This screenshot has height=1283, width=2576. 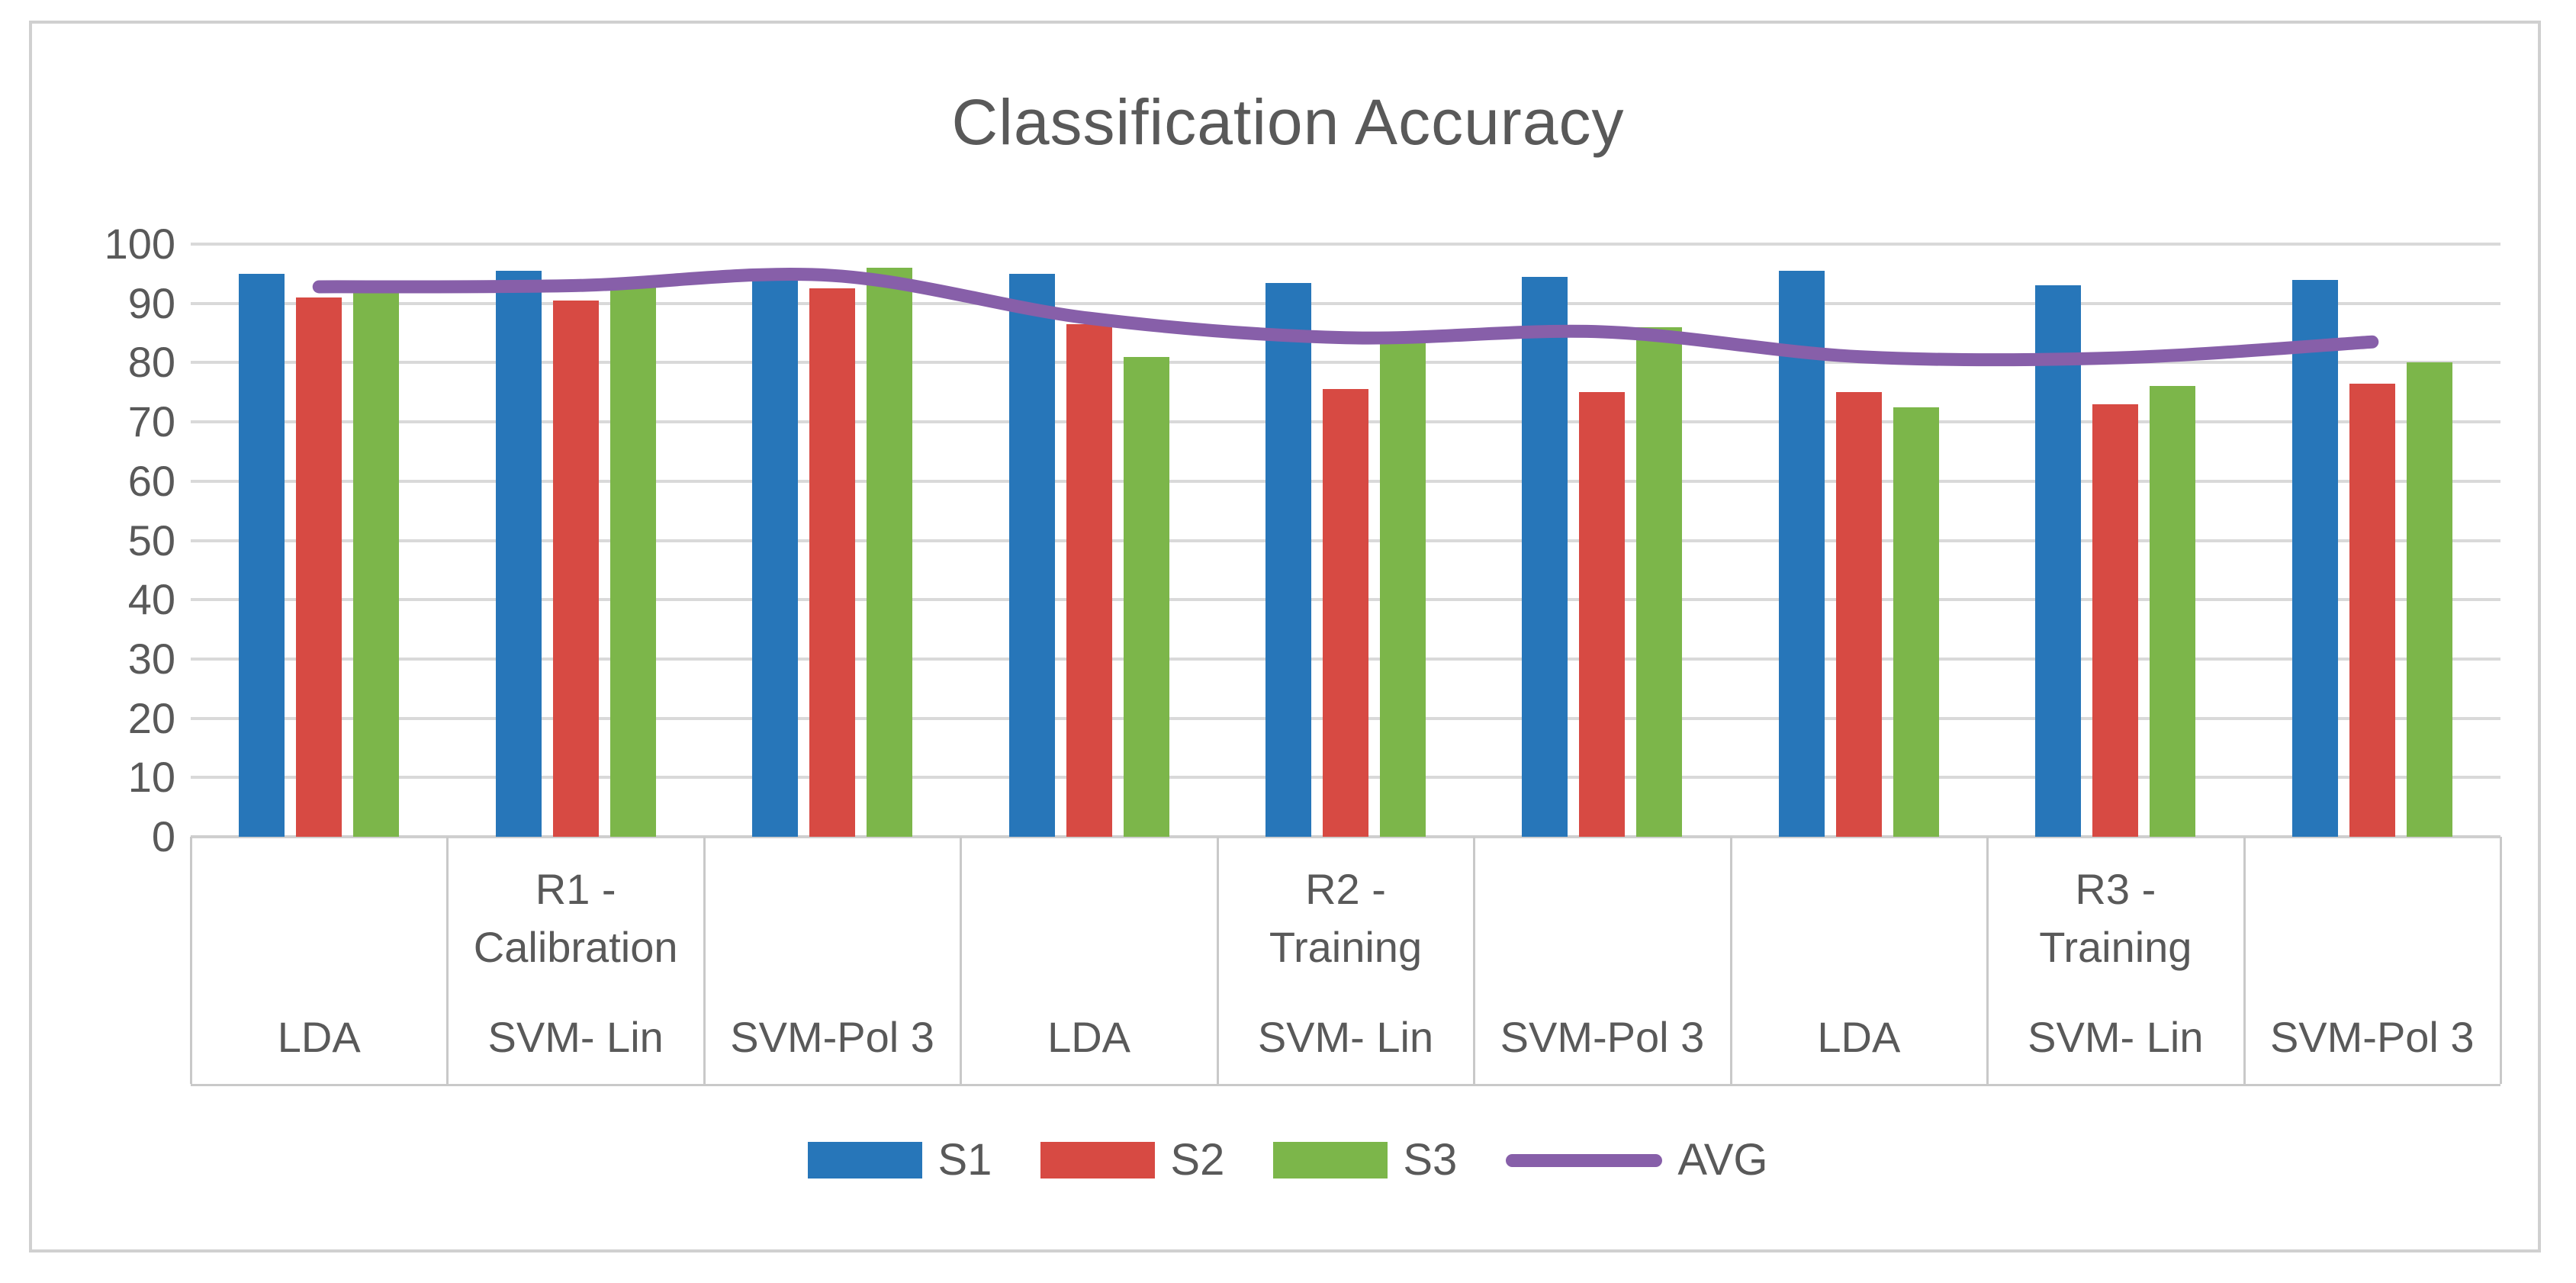 What do you see at coordinates (2115, 918) in the screenshot?
I see `group-label-3: R3 - Training` at bounding box center [2115, 918].